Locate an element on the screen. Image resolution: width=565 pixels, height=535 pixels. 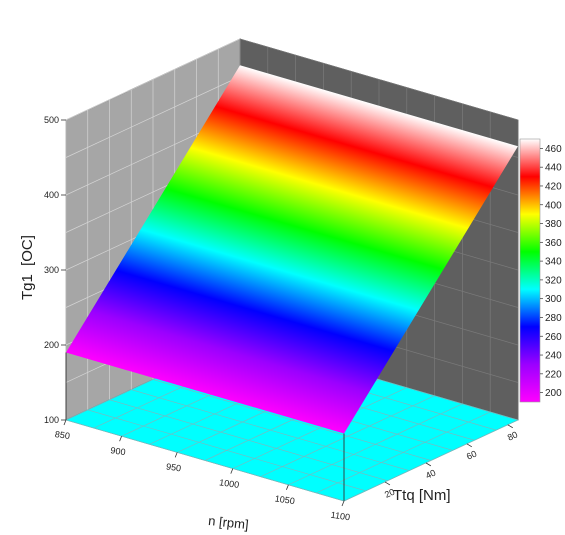
colorbar-tick-label: 420 is located at coordinates (553, 186).